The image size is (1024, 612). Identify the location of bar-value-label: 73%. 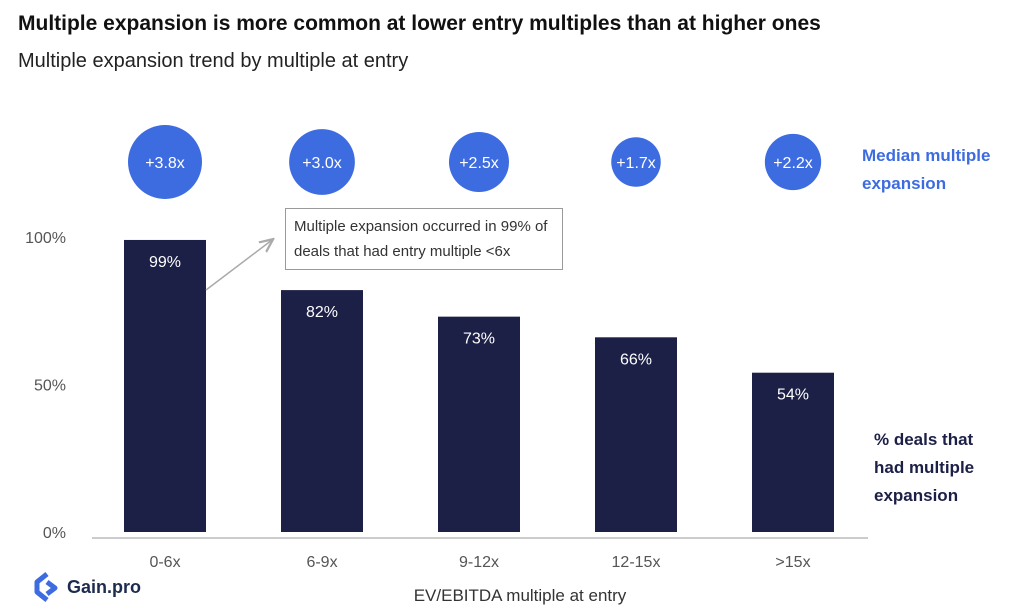
(479, 339).